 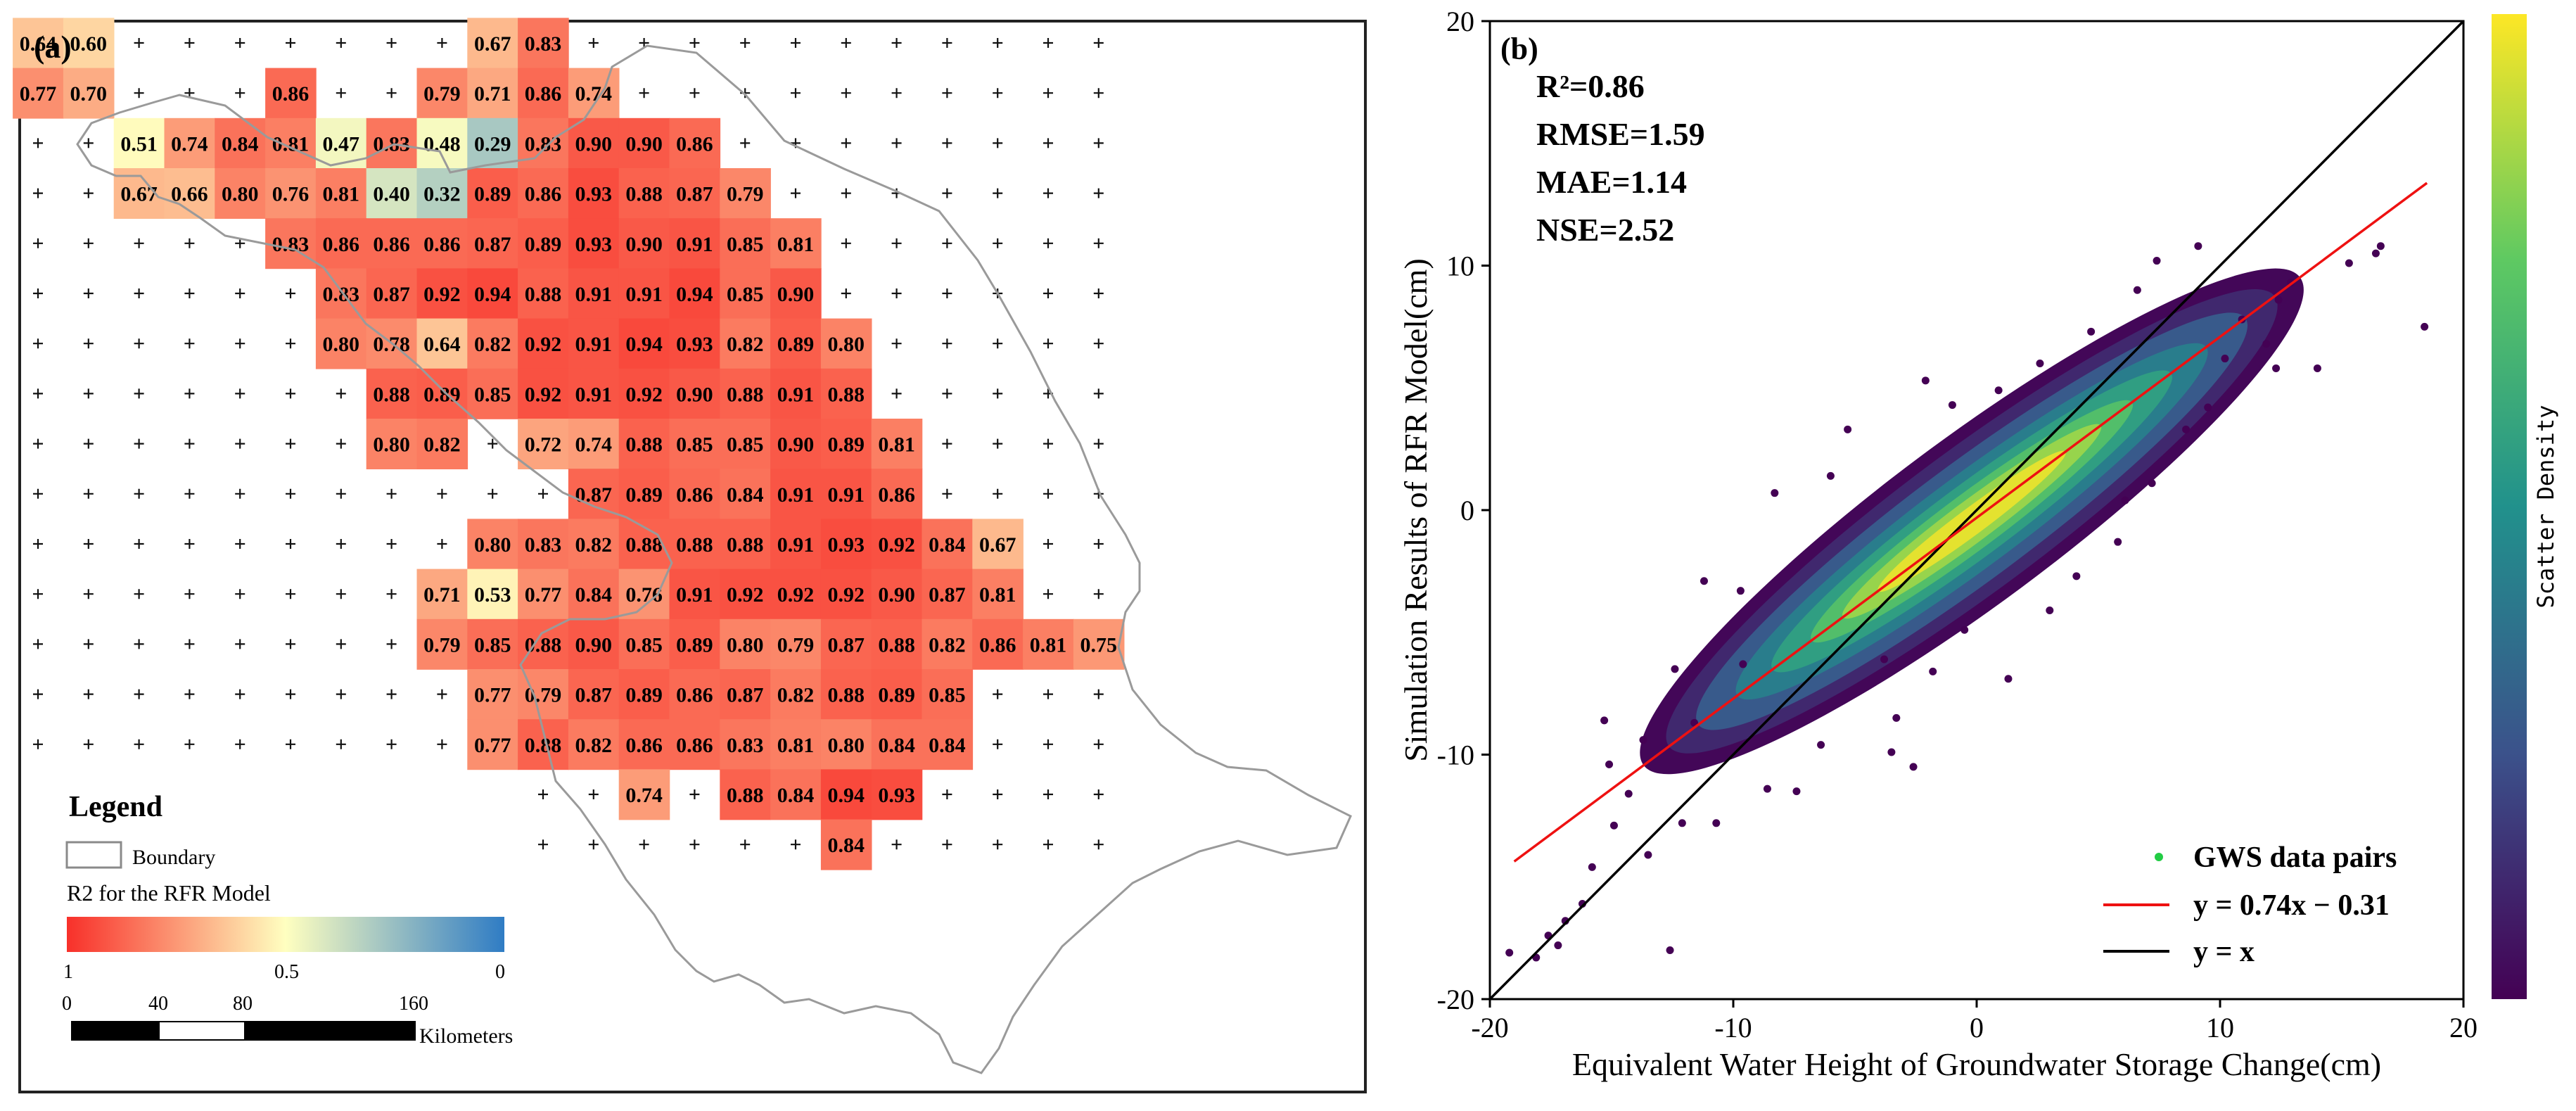 I want to click on cell-value-label: 0.77, so click(x=38, y=94).